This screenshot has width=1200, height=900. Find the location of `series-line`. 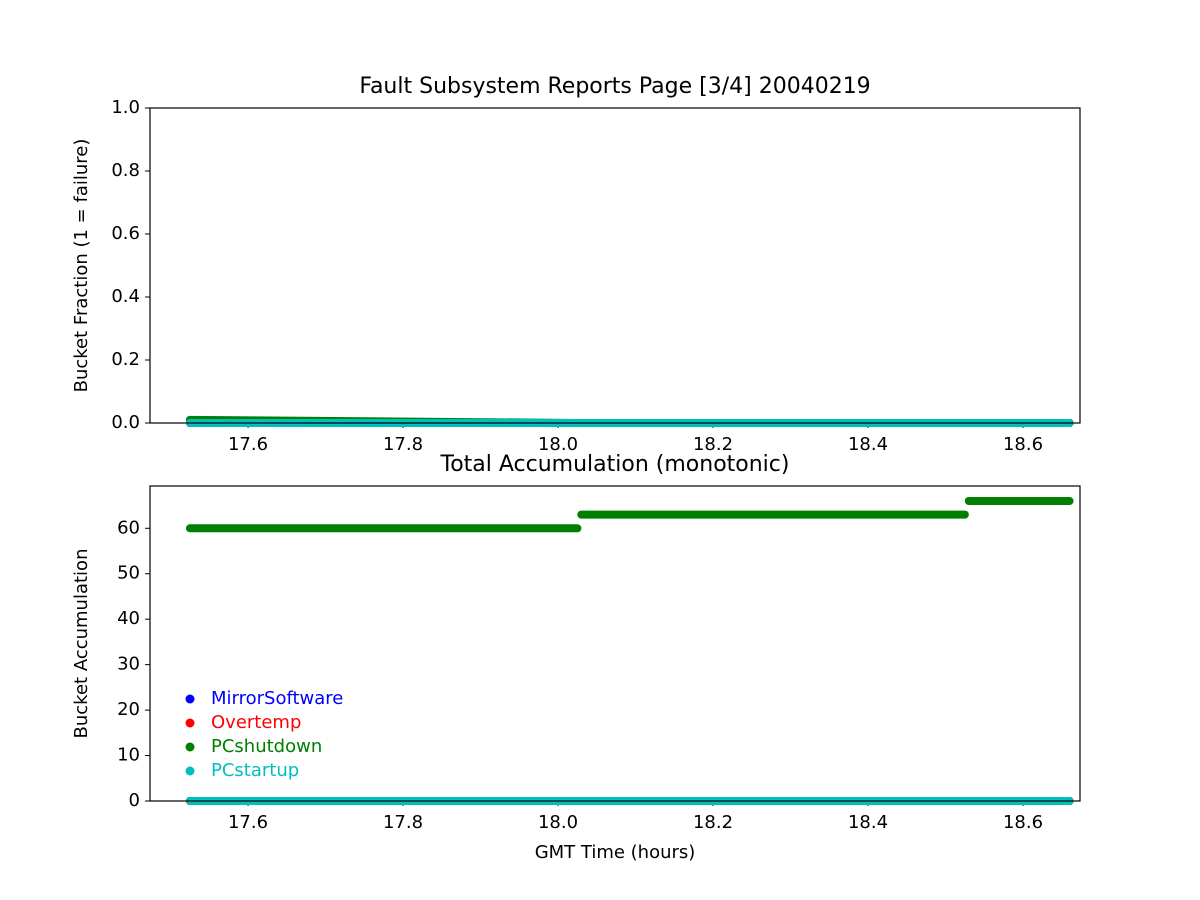

series-line is located at coordinates (629, 515).